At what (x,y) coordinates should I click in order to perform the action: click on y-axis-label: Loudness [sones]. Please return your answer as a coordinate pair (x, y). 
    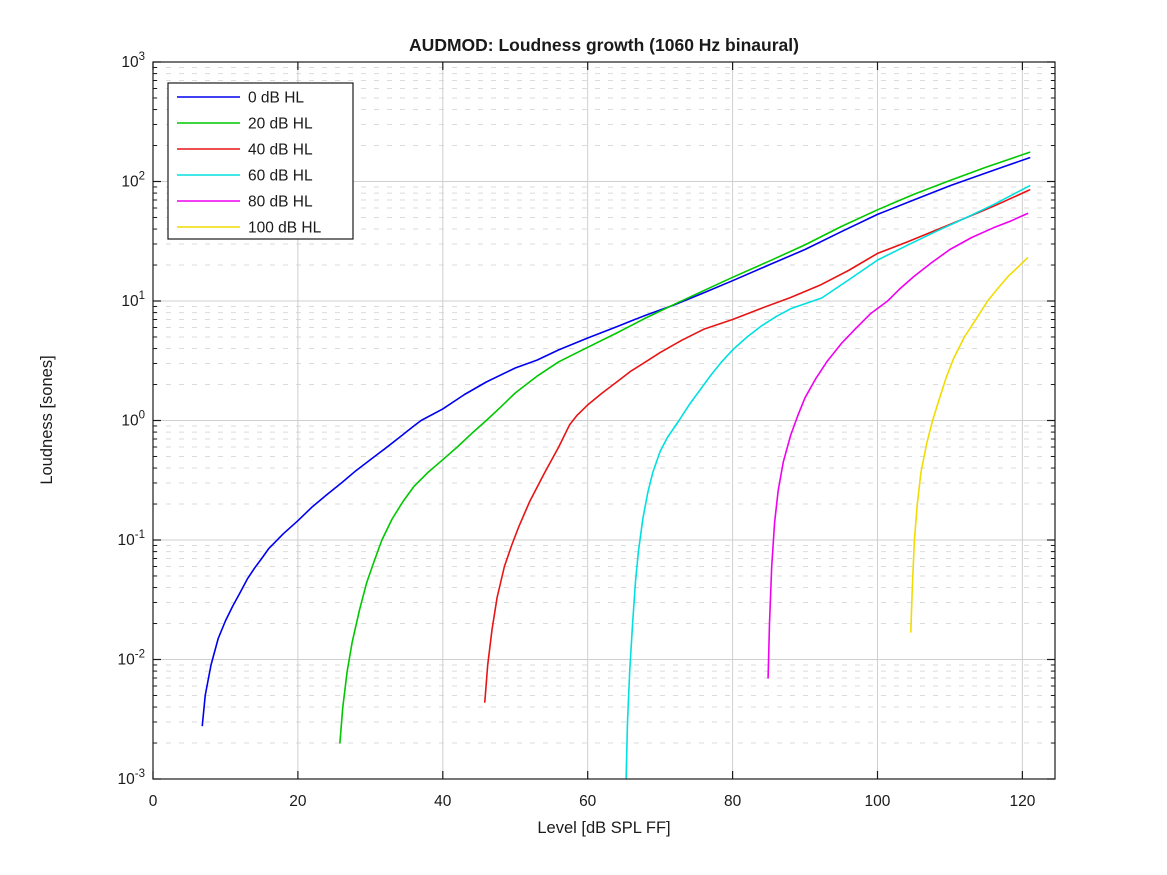
    Looking at the image, I should click on (47, 419).